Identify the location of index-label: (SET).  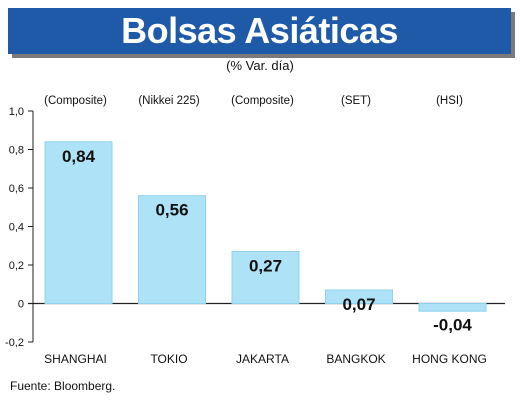
(356, 101).